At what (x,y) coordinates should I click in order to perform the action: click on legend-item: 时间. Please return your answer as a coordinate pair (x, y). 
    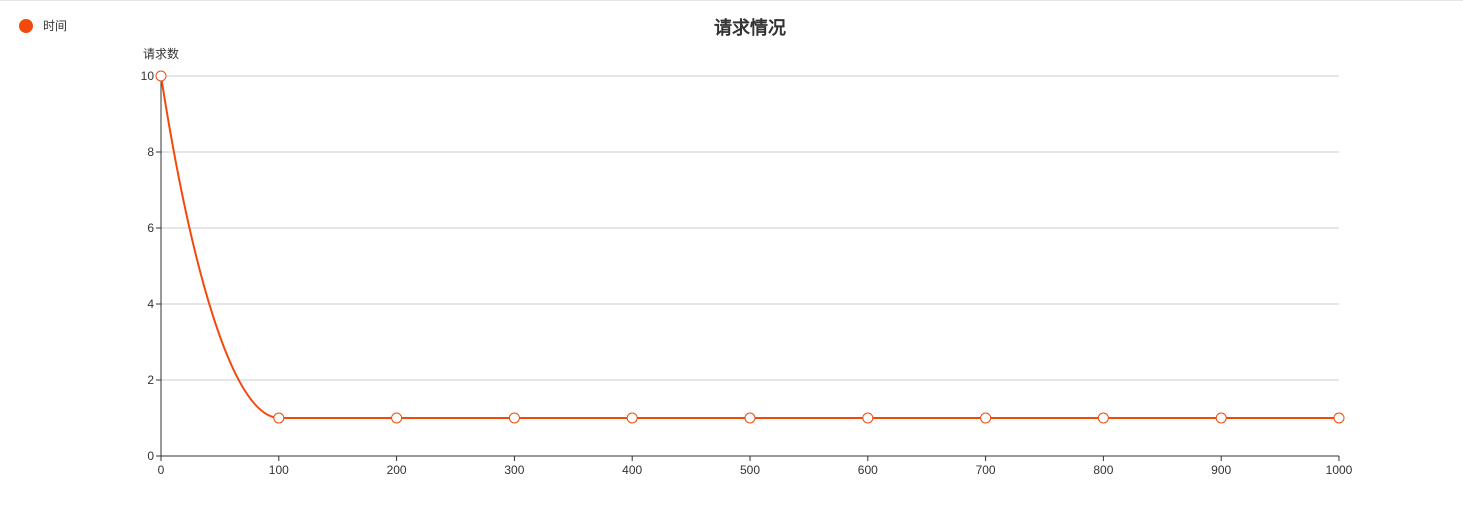
    Looking at the image, I should click on (43, 26).